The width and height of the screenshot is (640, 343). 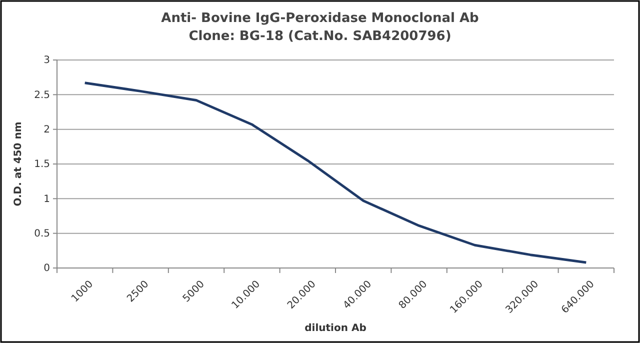 I want to click on y-tick-label: 0, so click(x=47, y=268).